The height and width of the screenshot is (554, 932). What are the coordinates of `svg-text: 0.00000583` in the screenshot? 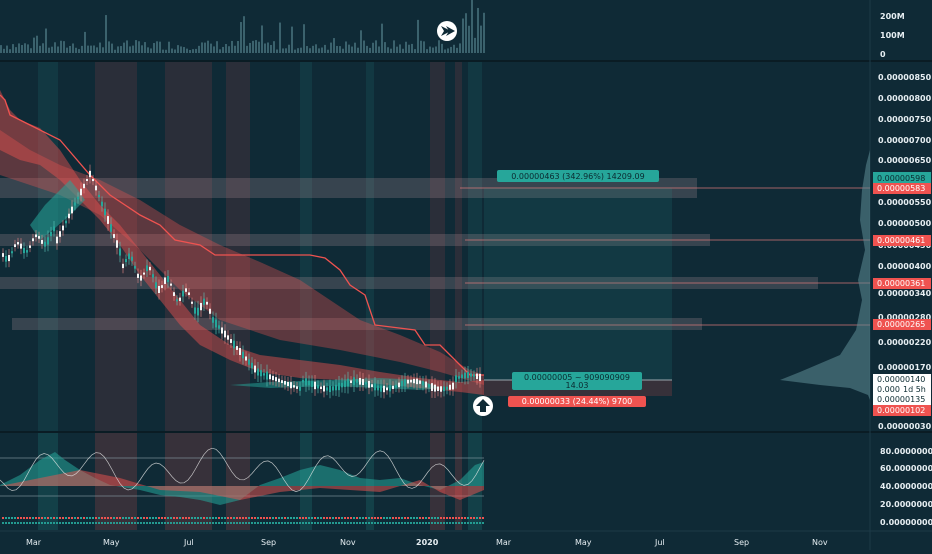 It's located at (901, 188).